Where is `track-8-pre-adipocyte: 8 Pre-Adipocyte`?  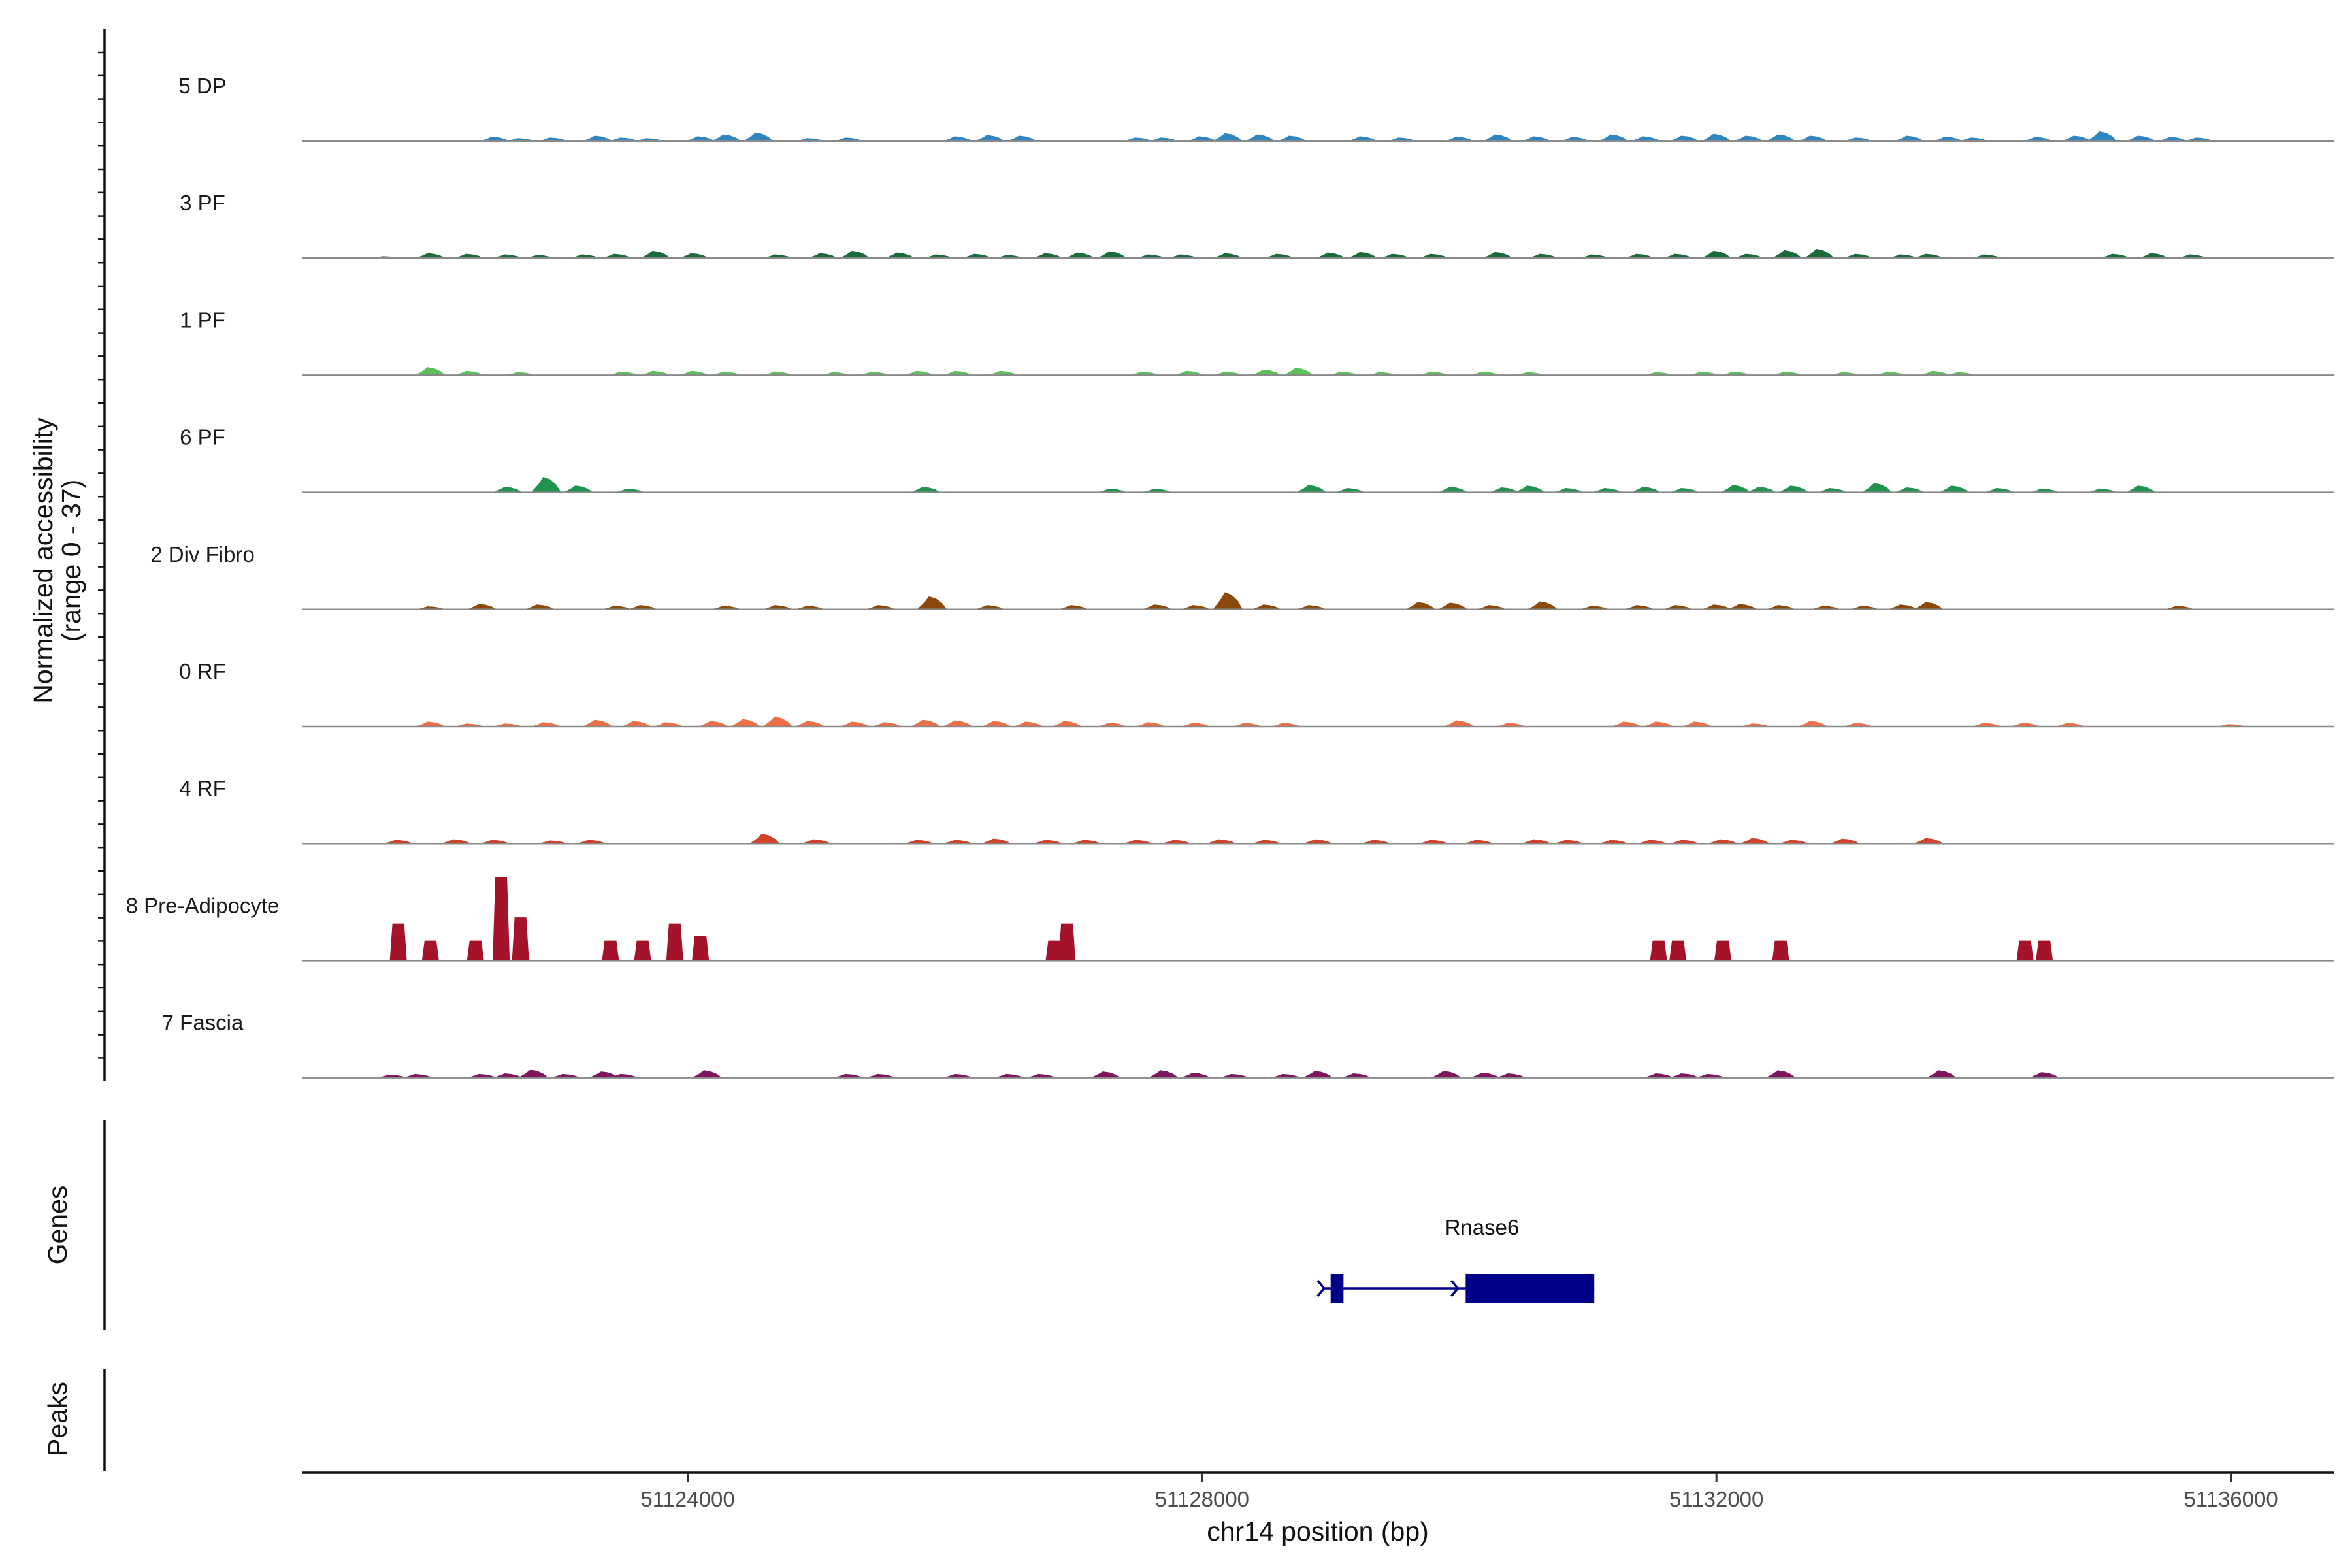
track-8-pre-adipocyte: 8 Pre-Adipocyte is located at coordinates (1230, 919).